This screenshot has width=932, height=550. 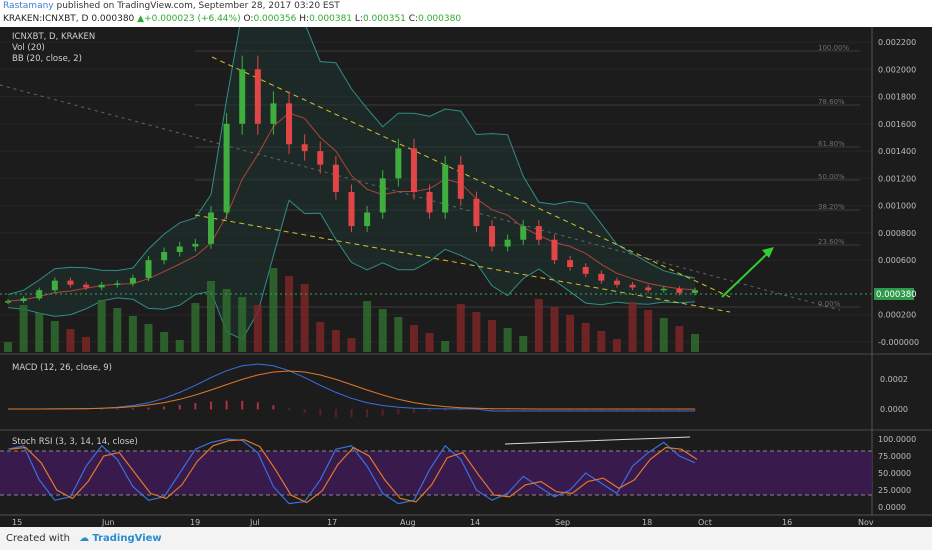 I want to click on up-arrow-icon: ▲, so click(x=141, y=19).